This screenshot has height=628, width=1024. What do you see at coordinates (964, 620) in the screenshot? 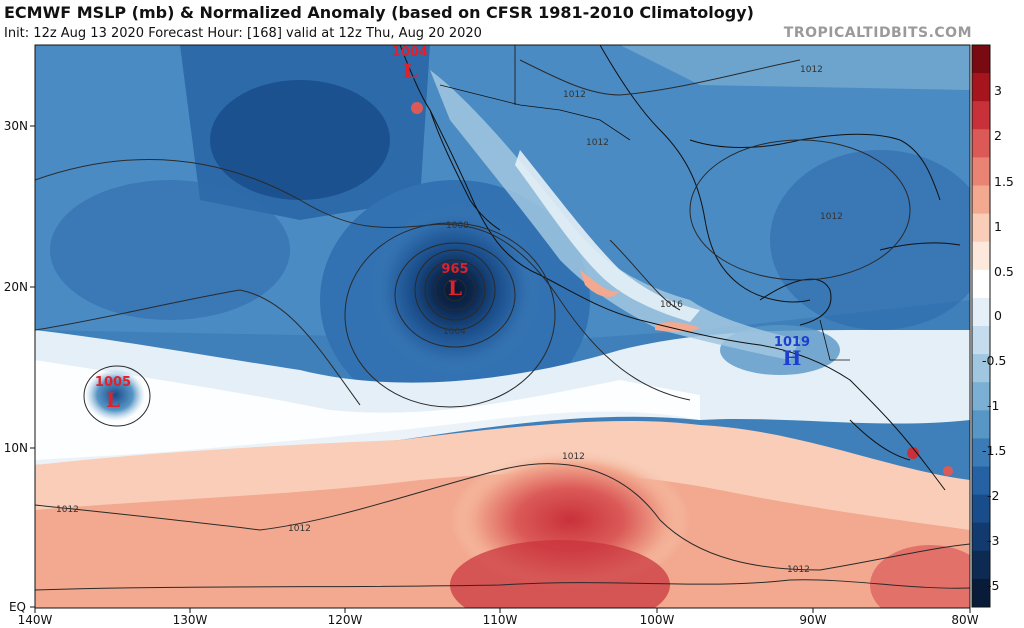
I see `lon-tick-label: 80W` at bounding box center [964, 620].